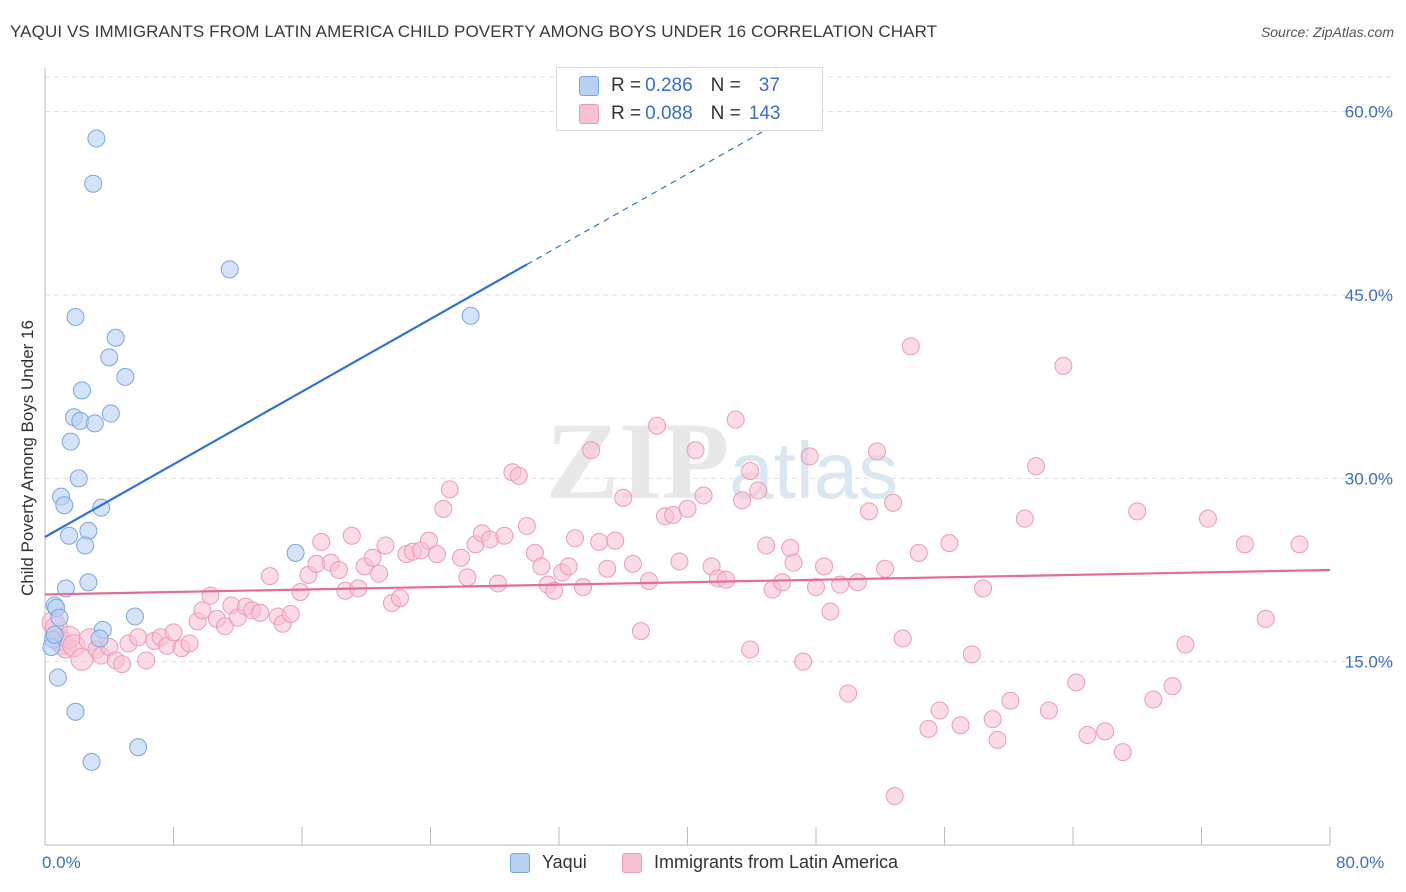 Image resolution: width=1406 pixels, height=892 pixels. What do you see at coordinates (1369, 478) in the screenshot?
I see `y-tick-label: 30.0%` at bounding box center [1369, 478].